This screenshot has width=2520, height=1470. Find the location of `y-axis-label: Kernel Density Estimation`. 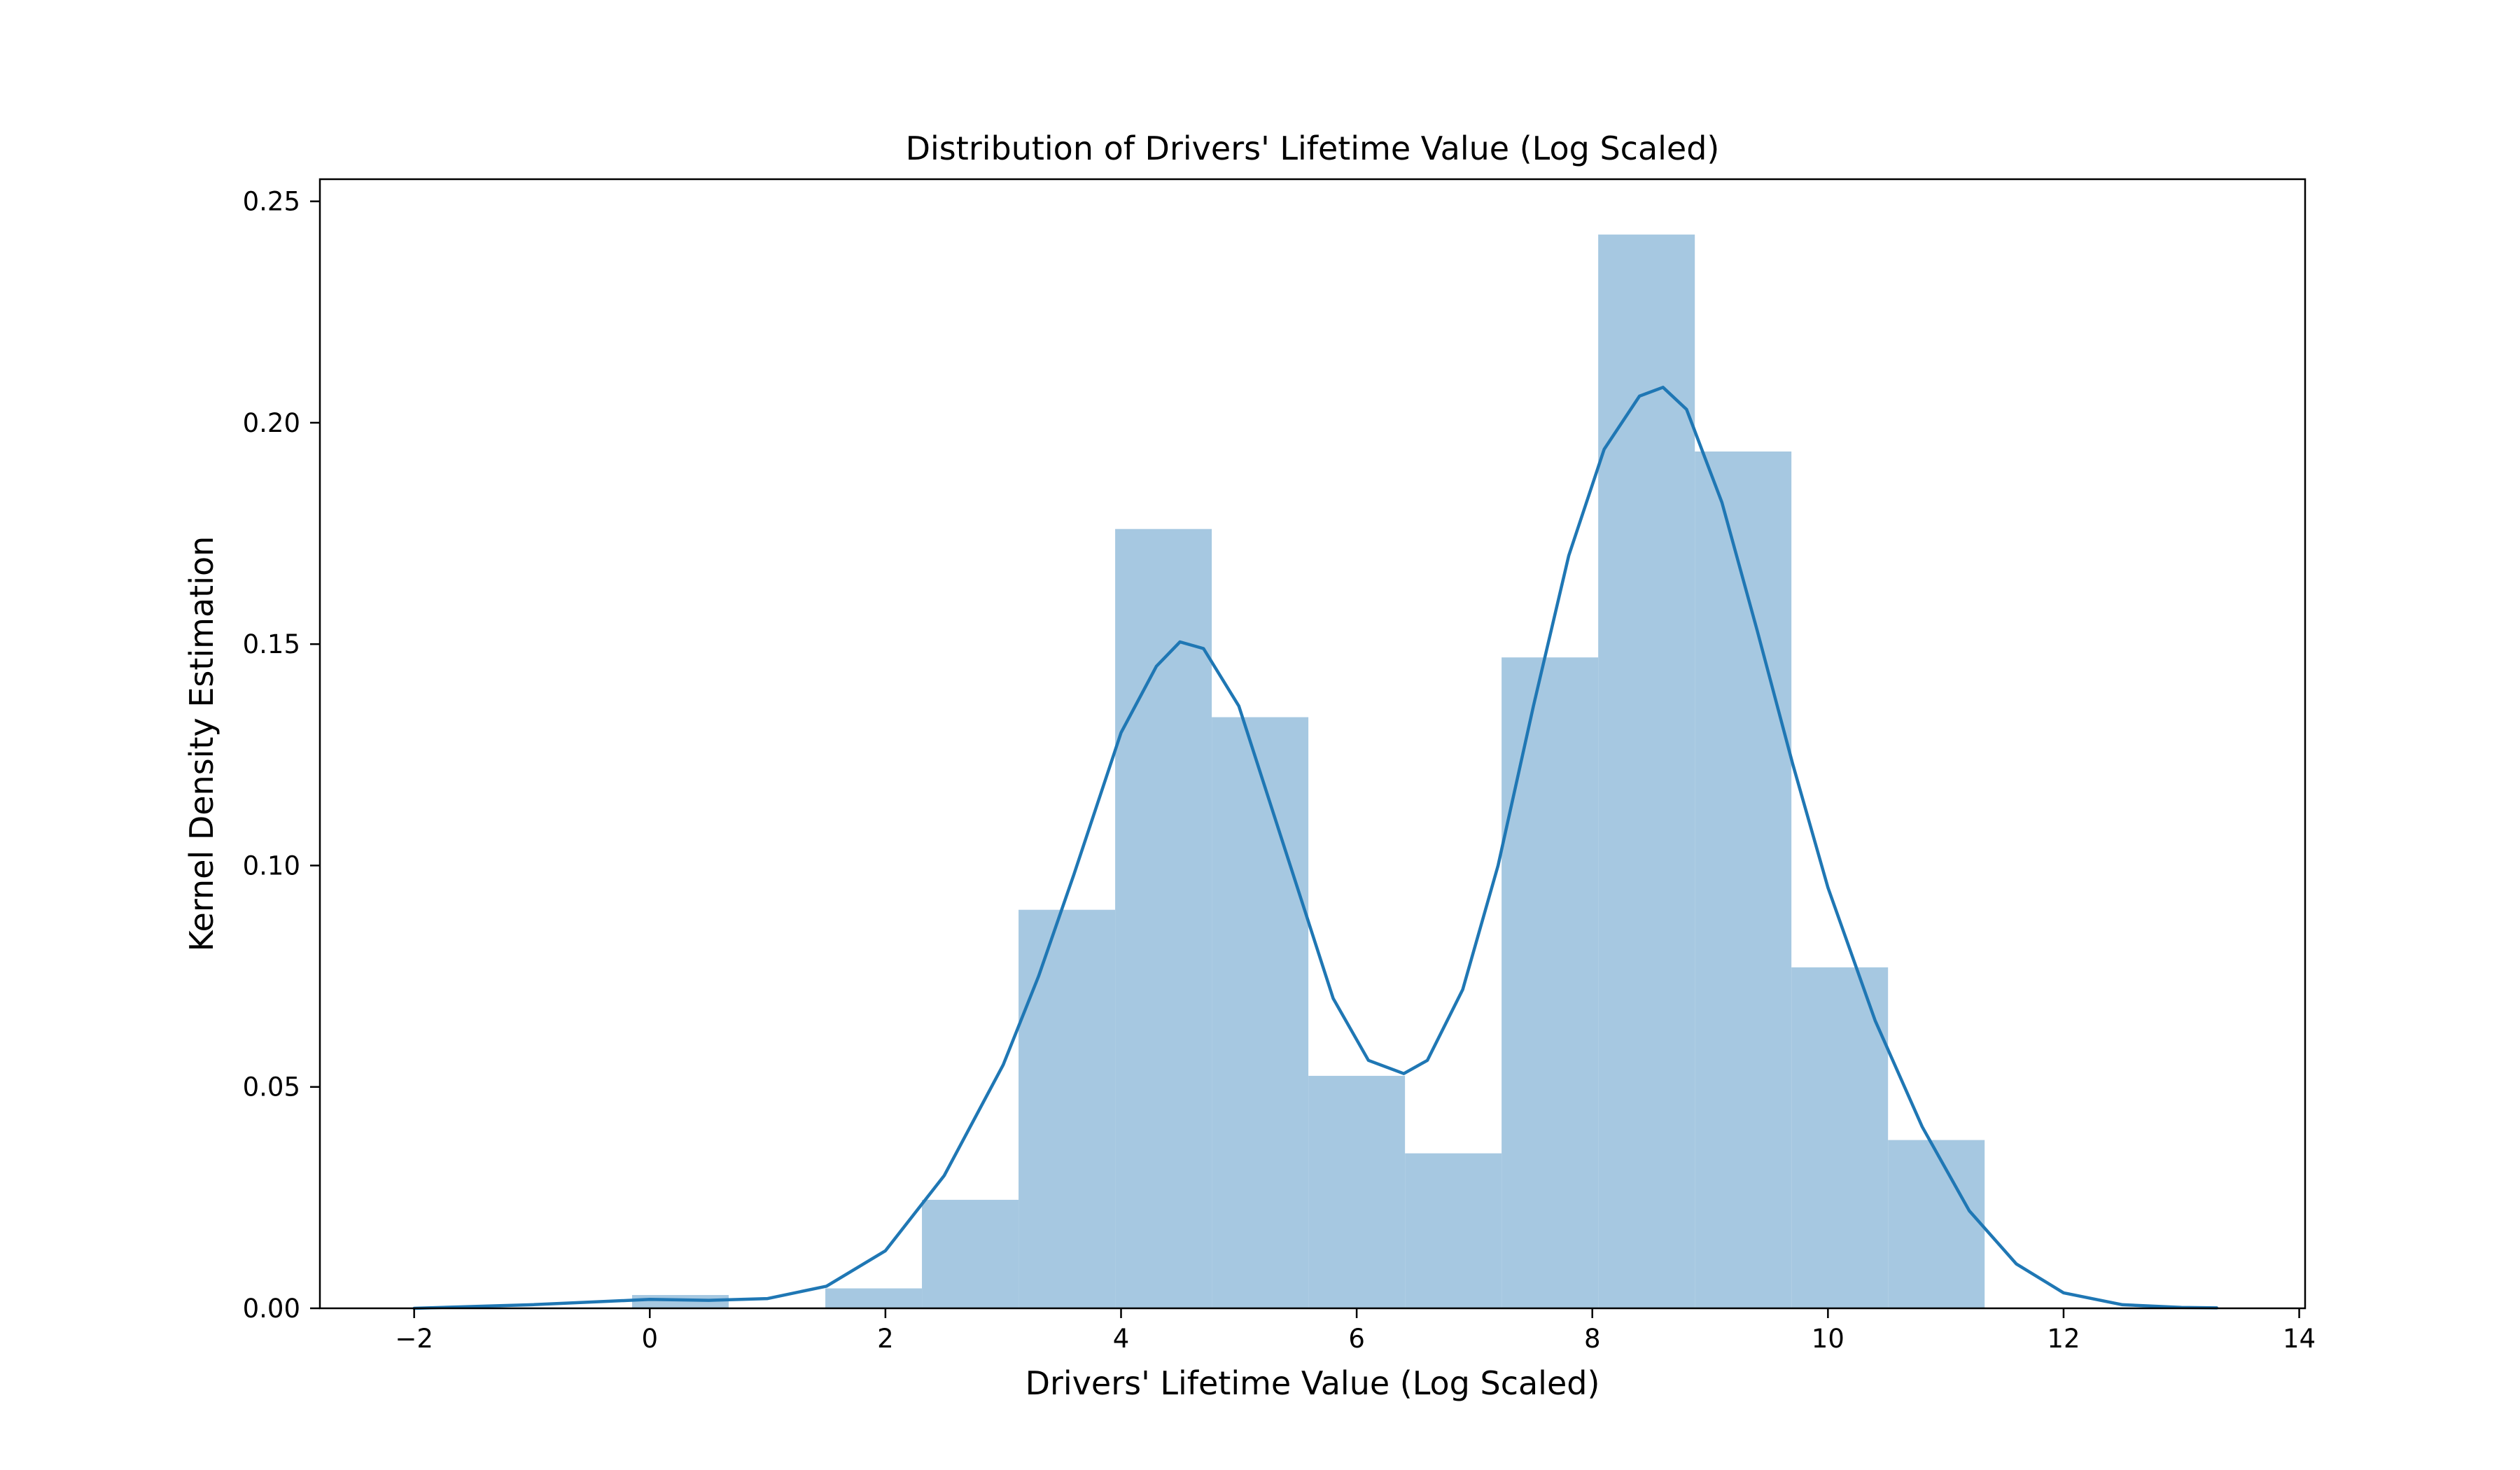

y-axis-label: Kernel Density Estimation is located at coordinates (201, 744).